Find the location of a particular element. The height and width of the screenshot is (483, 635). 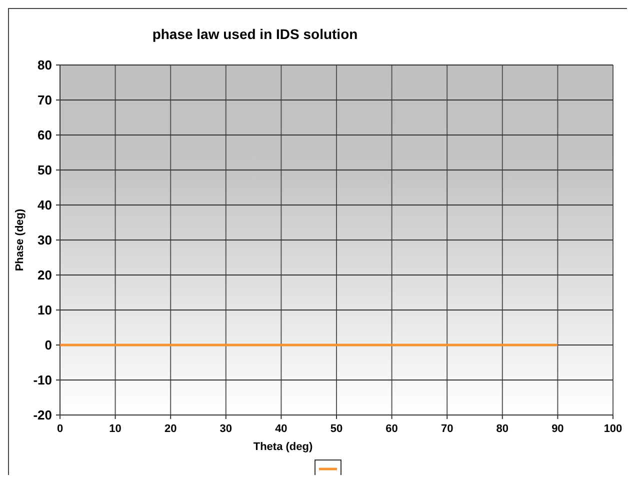

y-tick-label: 70 is located at coordinates (45, 100).